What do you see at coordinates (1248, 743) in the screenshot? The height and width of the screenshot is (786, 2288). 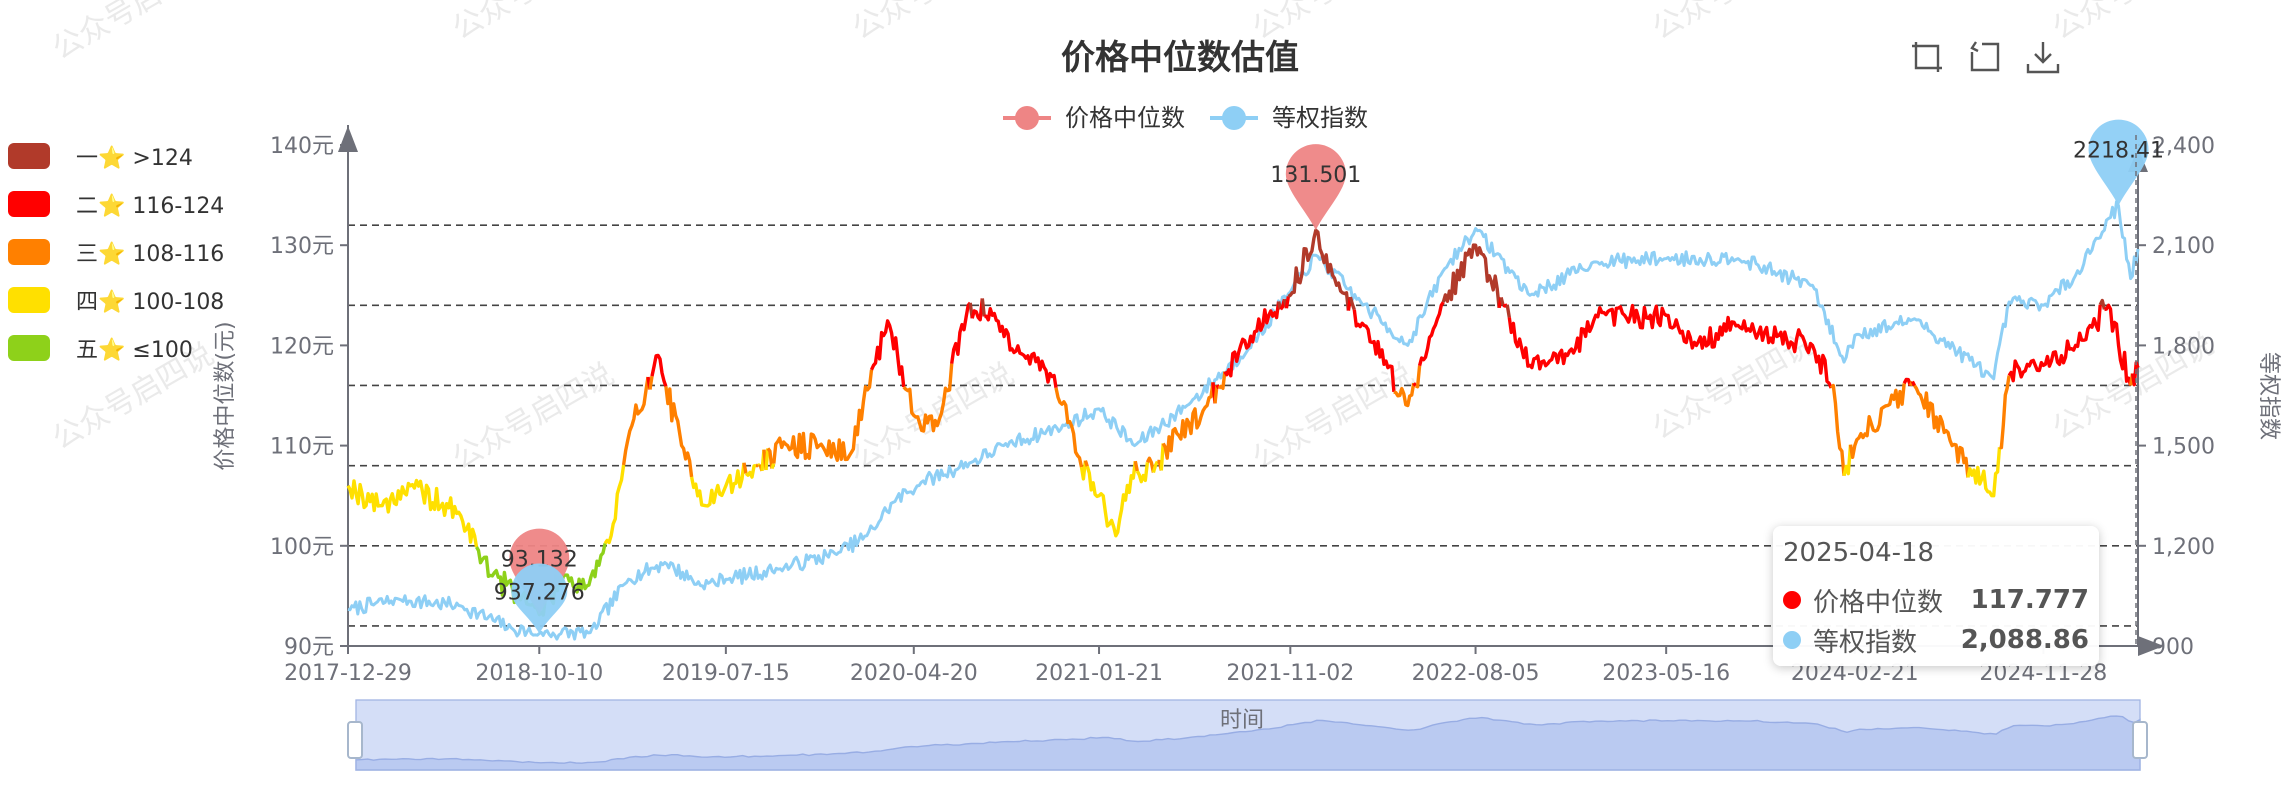 I see `datazoom-preview` at bounding box center [1248, 743].